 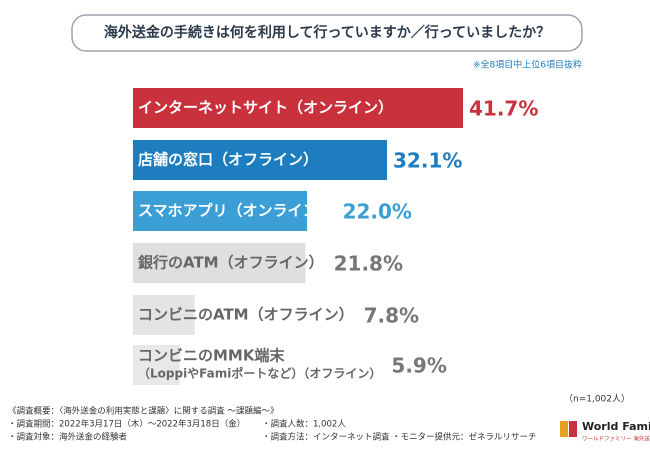 I want to click on value-label: 22.0%, so click(x=377, y=212).